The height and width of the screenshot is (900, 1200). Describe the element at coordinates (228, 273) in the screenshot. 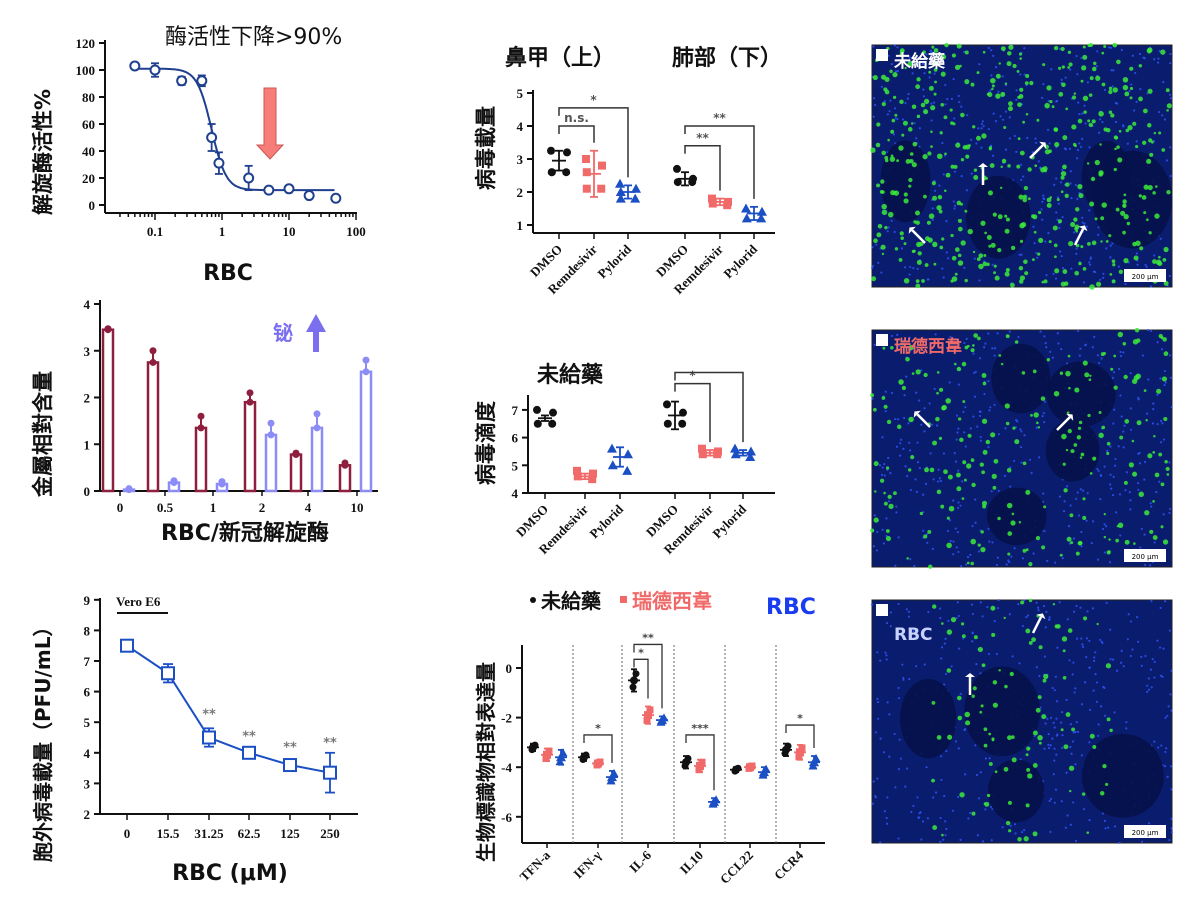

I see `helicase-xlabel: RBC` at that location.